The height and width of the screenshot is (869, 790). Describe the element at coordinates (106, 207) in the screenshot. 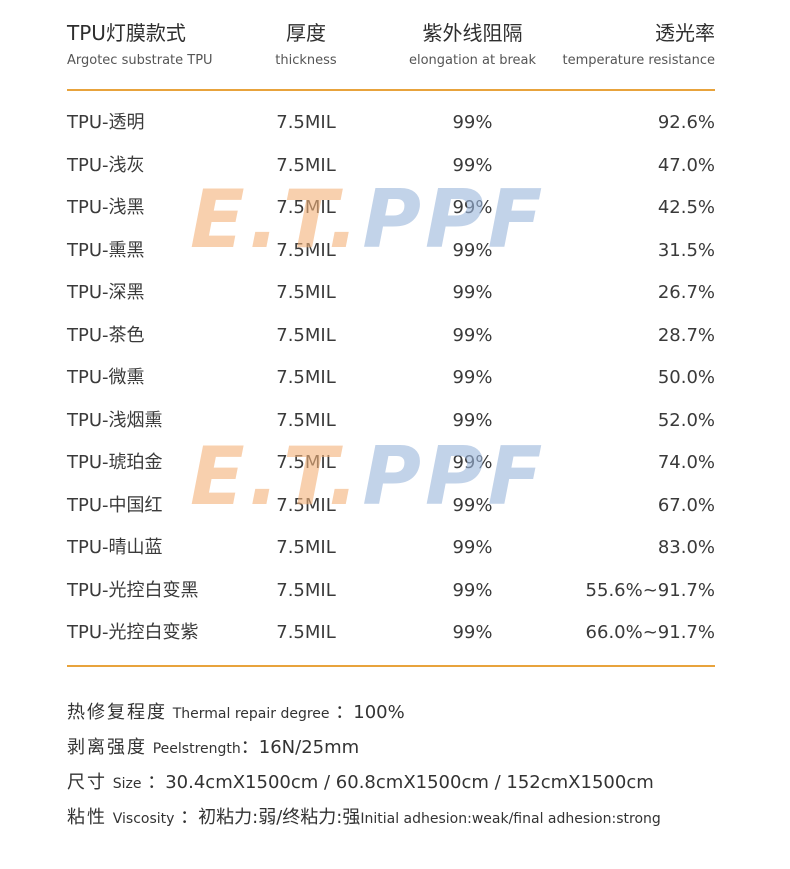

I see `cell-style: TPU-浅黑` at that location.